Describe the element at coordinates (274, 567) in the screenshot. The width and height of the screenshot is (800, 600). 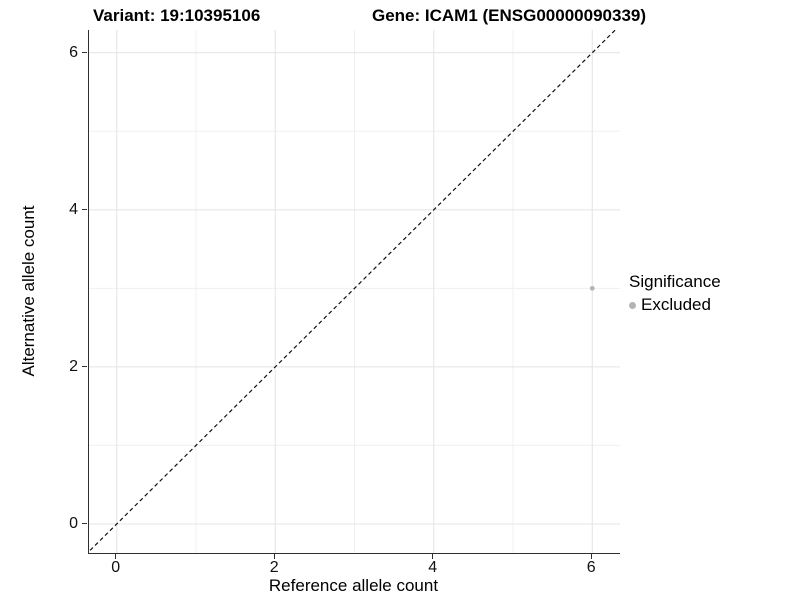
I see `x-axis-tick-label: 2` at that location.